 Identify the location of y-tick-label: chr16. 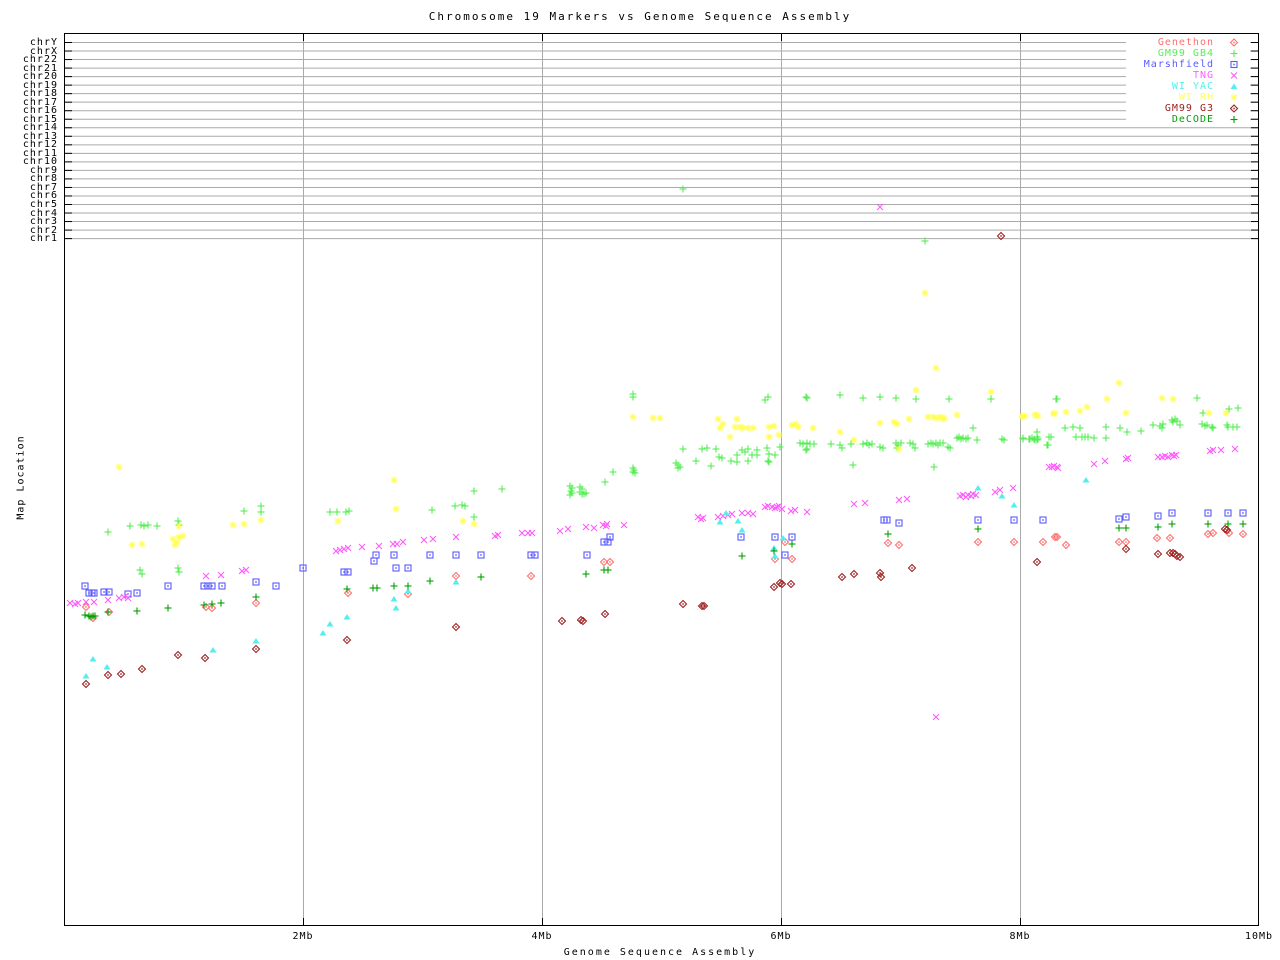
(40, 111).